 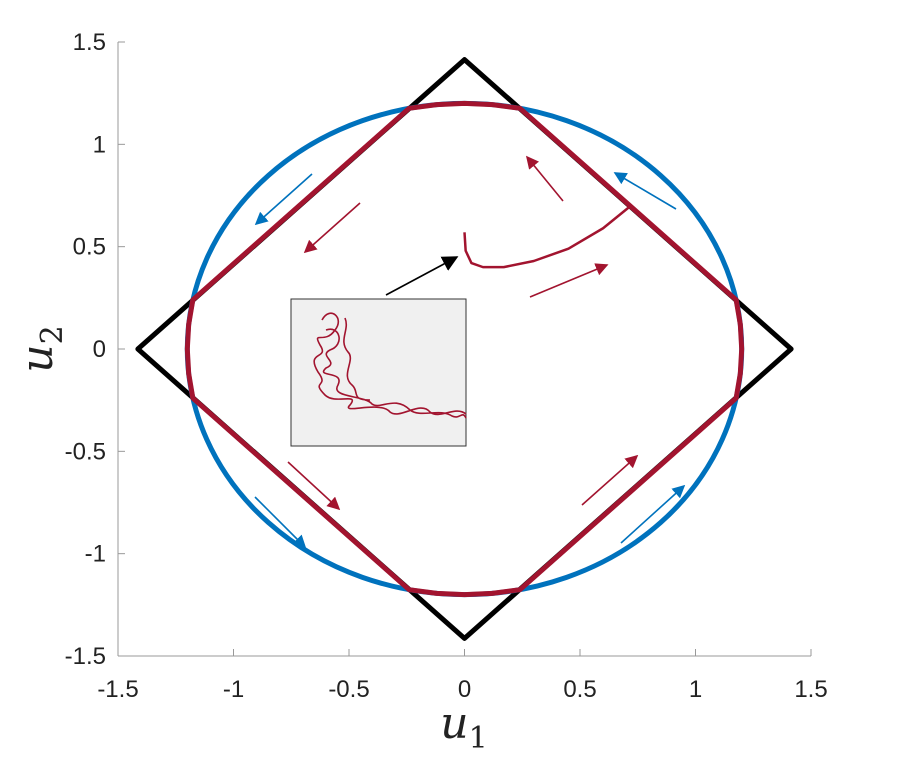 I want to click on x-tick-label: 0, so click(x=464, y=689).